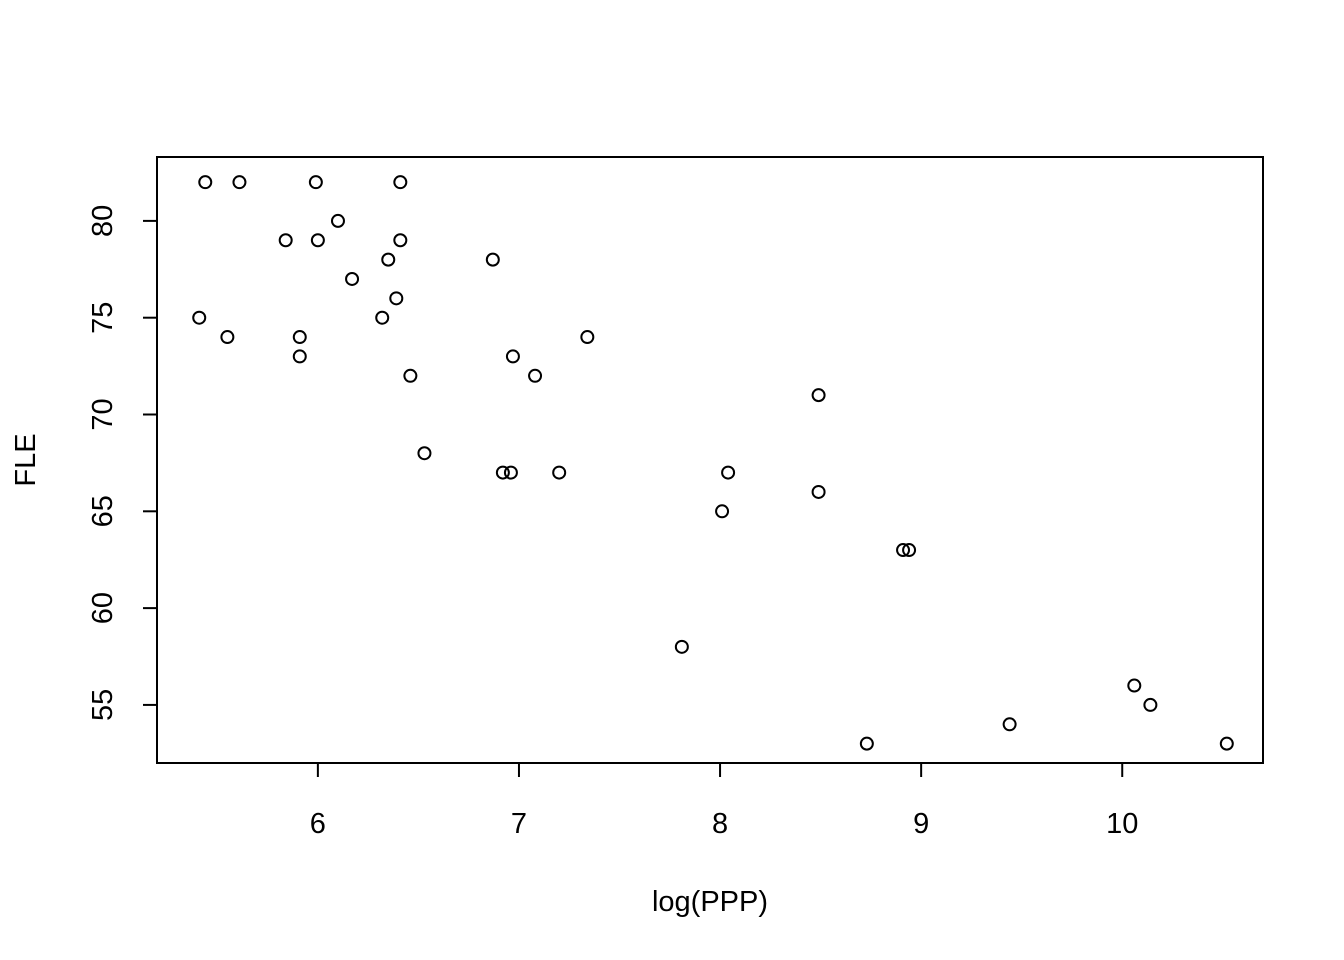 The height and width of the screenshot is (960, 1344). Describe the element at coordinates (318, 824) in the screenshot. I see `x-tick-label: 6` at that location.